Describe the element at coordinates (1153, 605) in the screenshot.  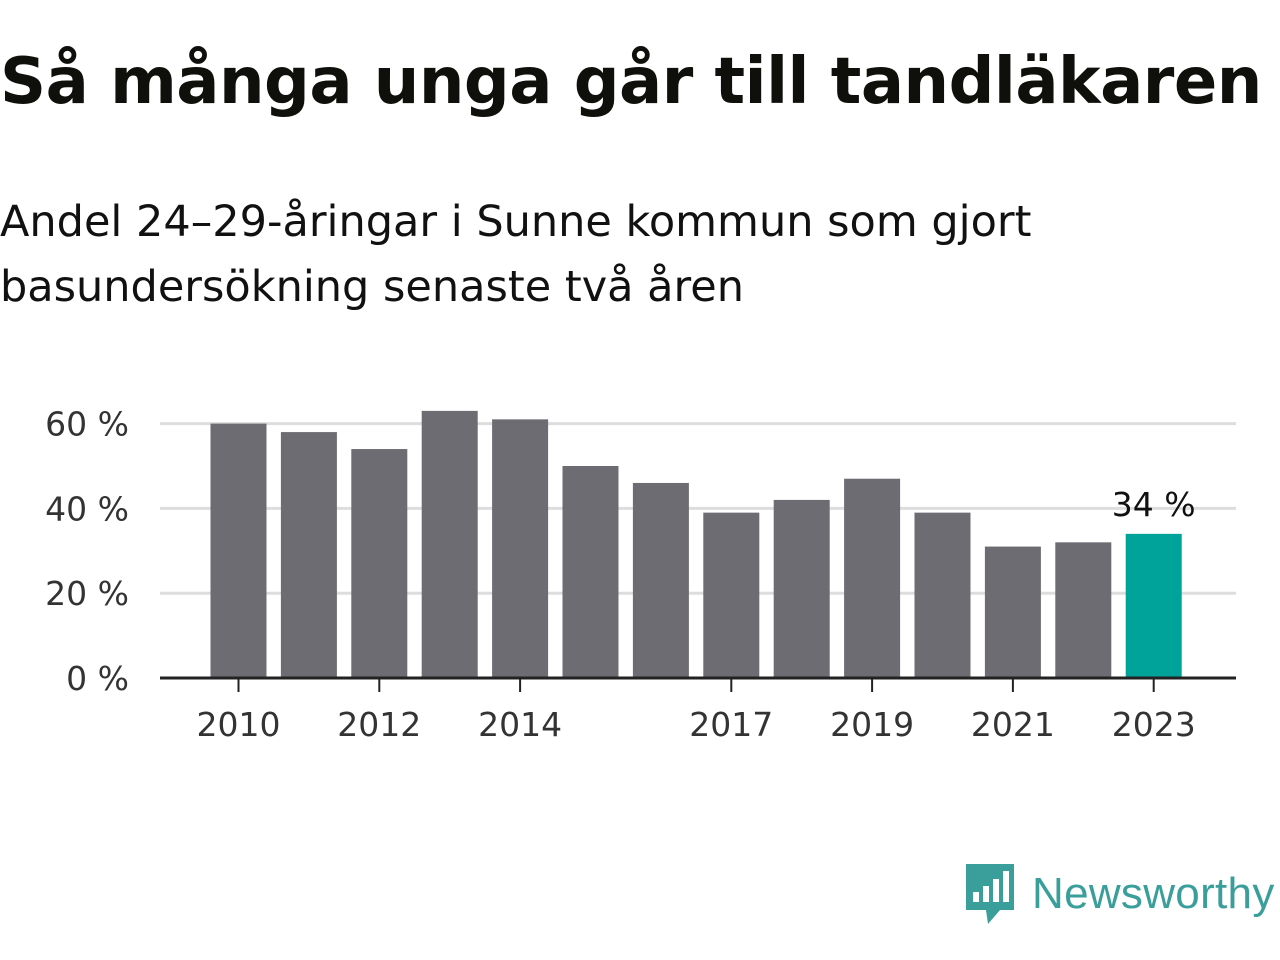
I see `highlighted-bar` at that location.